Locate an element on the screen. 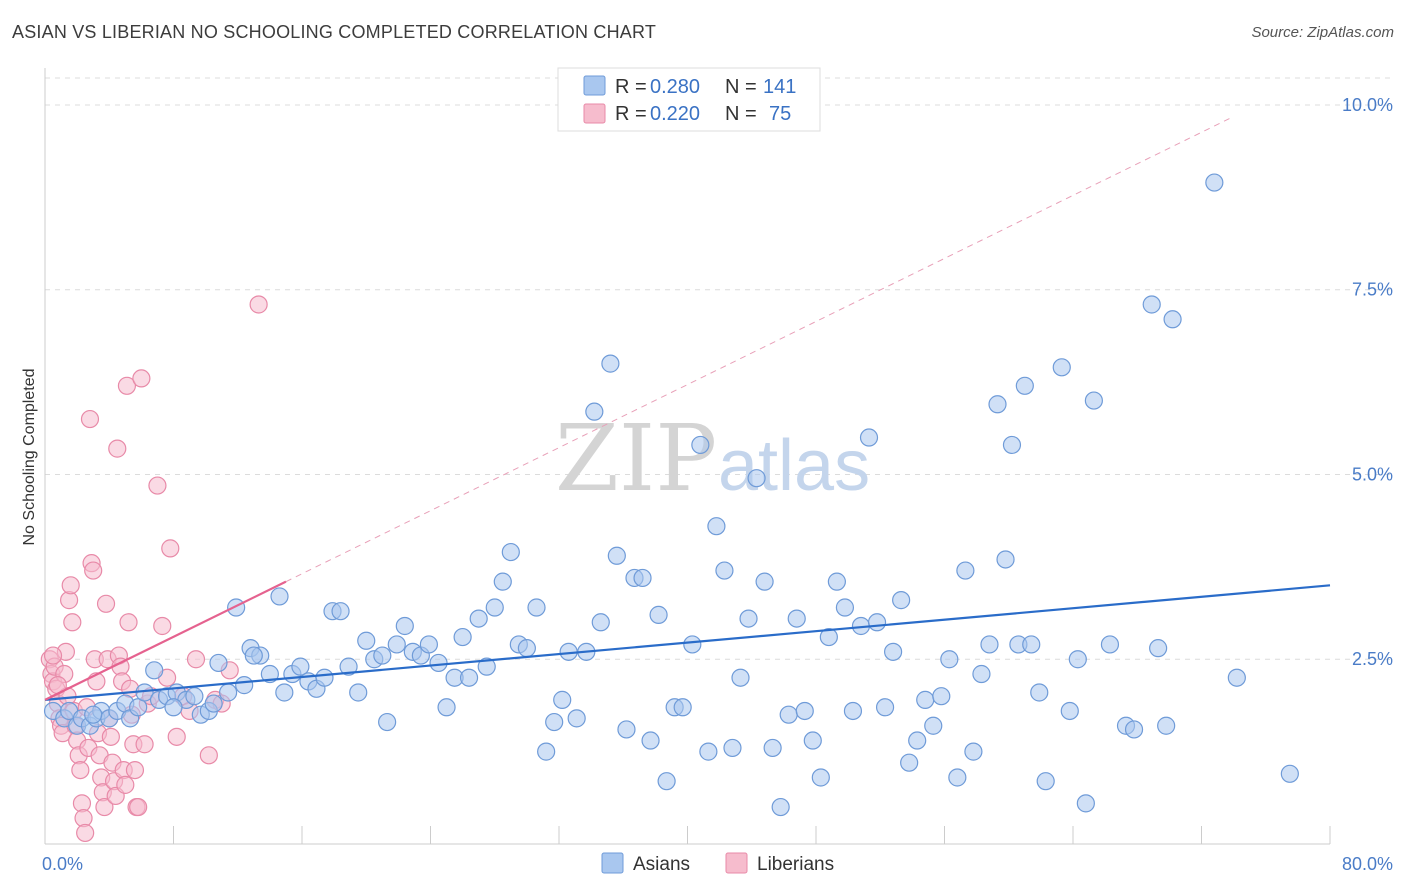 This screenshot has width=1406, height=892. x-tick-label-min: 0.0% is located at coordinates (62, 864).